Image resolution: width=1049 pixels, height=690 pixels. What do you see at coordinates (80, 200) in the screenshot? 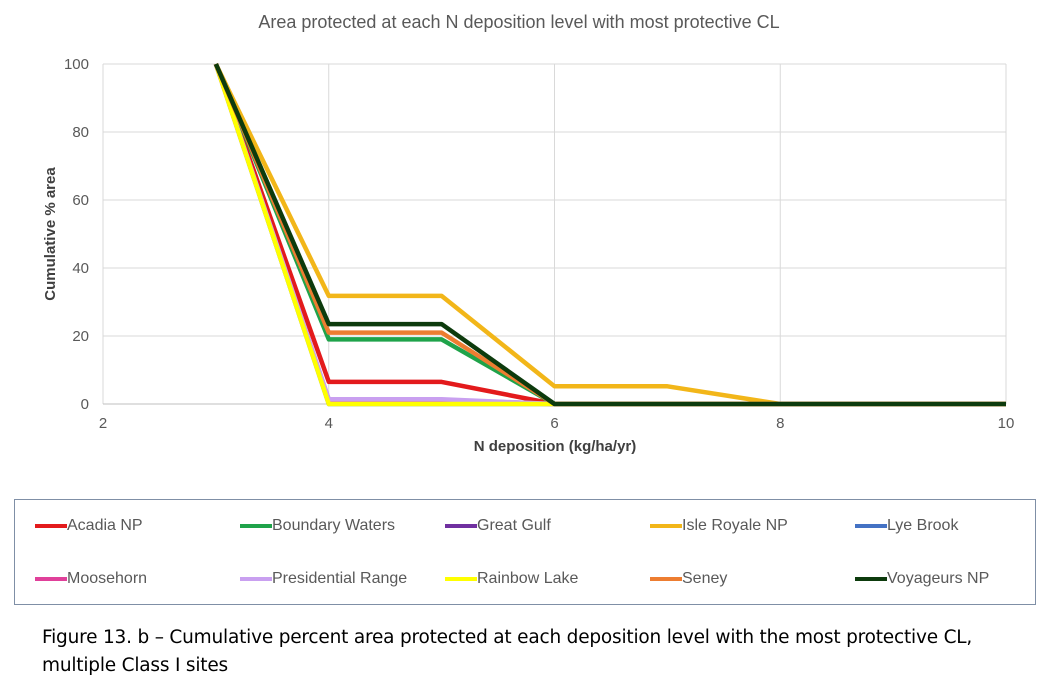
I see `y-tick-label: 60` at bounding box center [80, 200].